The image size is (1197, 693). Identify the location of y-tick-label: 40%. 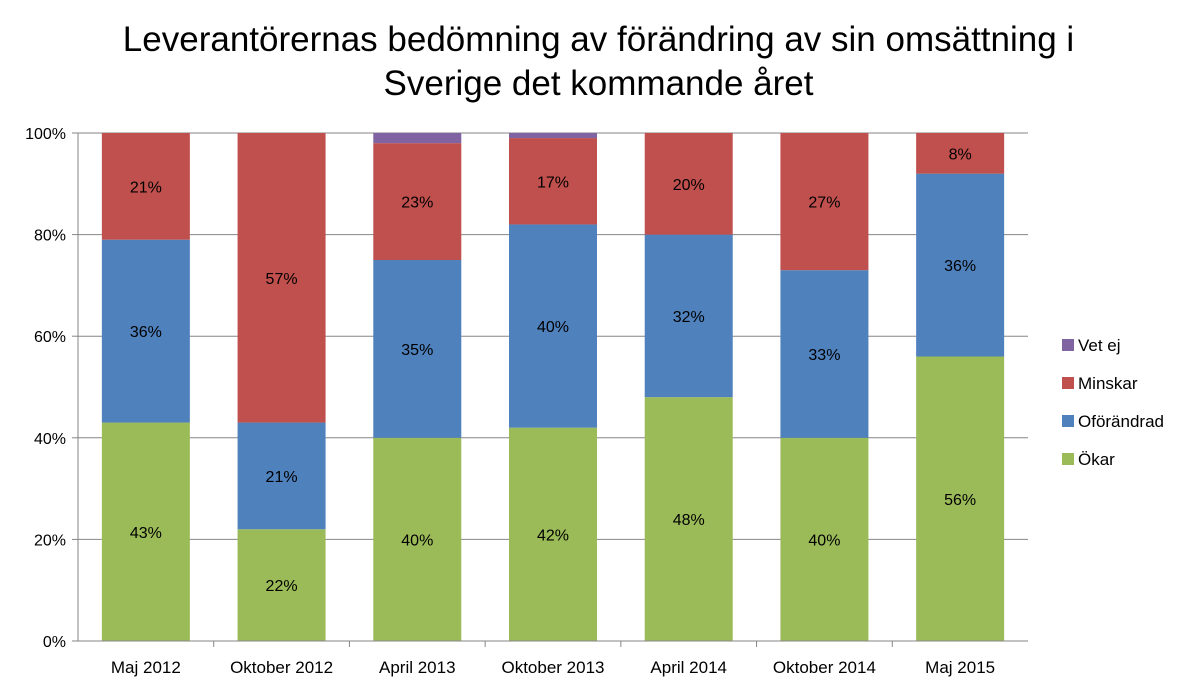
(50, 439).